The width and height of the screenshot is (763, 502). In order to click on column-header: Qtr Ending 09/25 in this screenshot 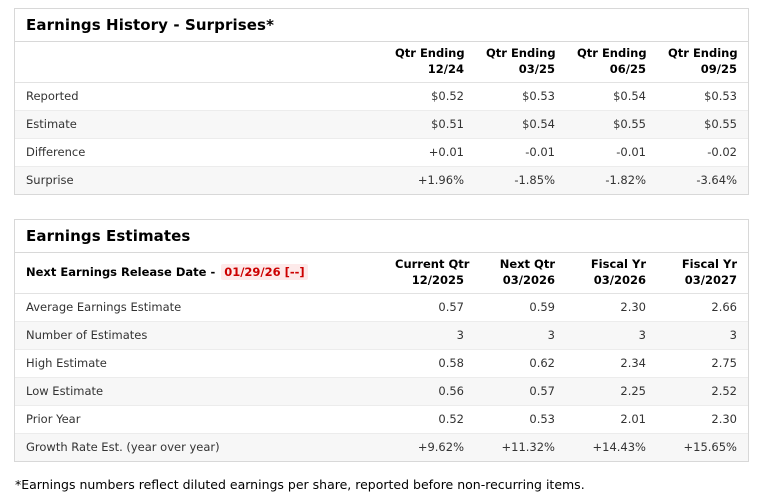, I will do `click(703, 61)`.